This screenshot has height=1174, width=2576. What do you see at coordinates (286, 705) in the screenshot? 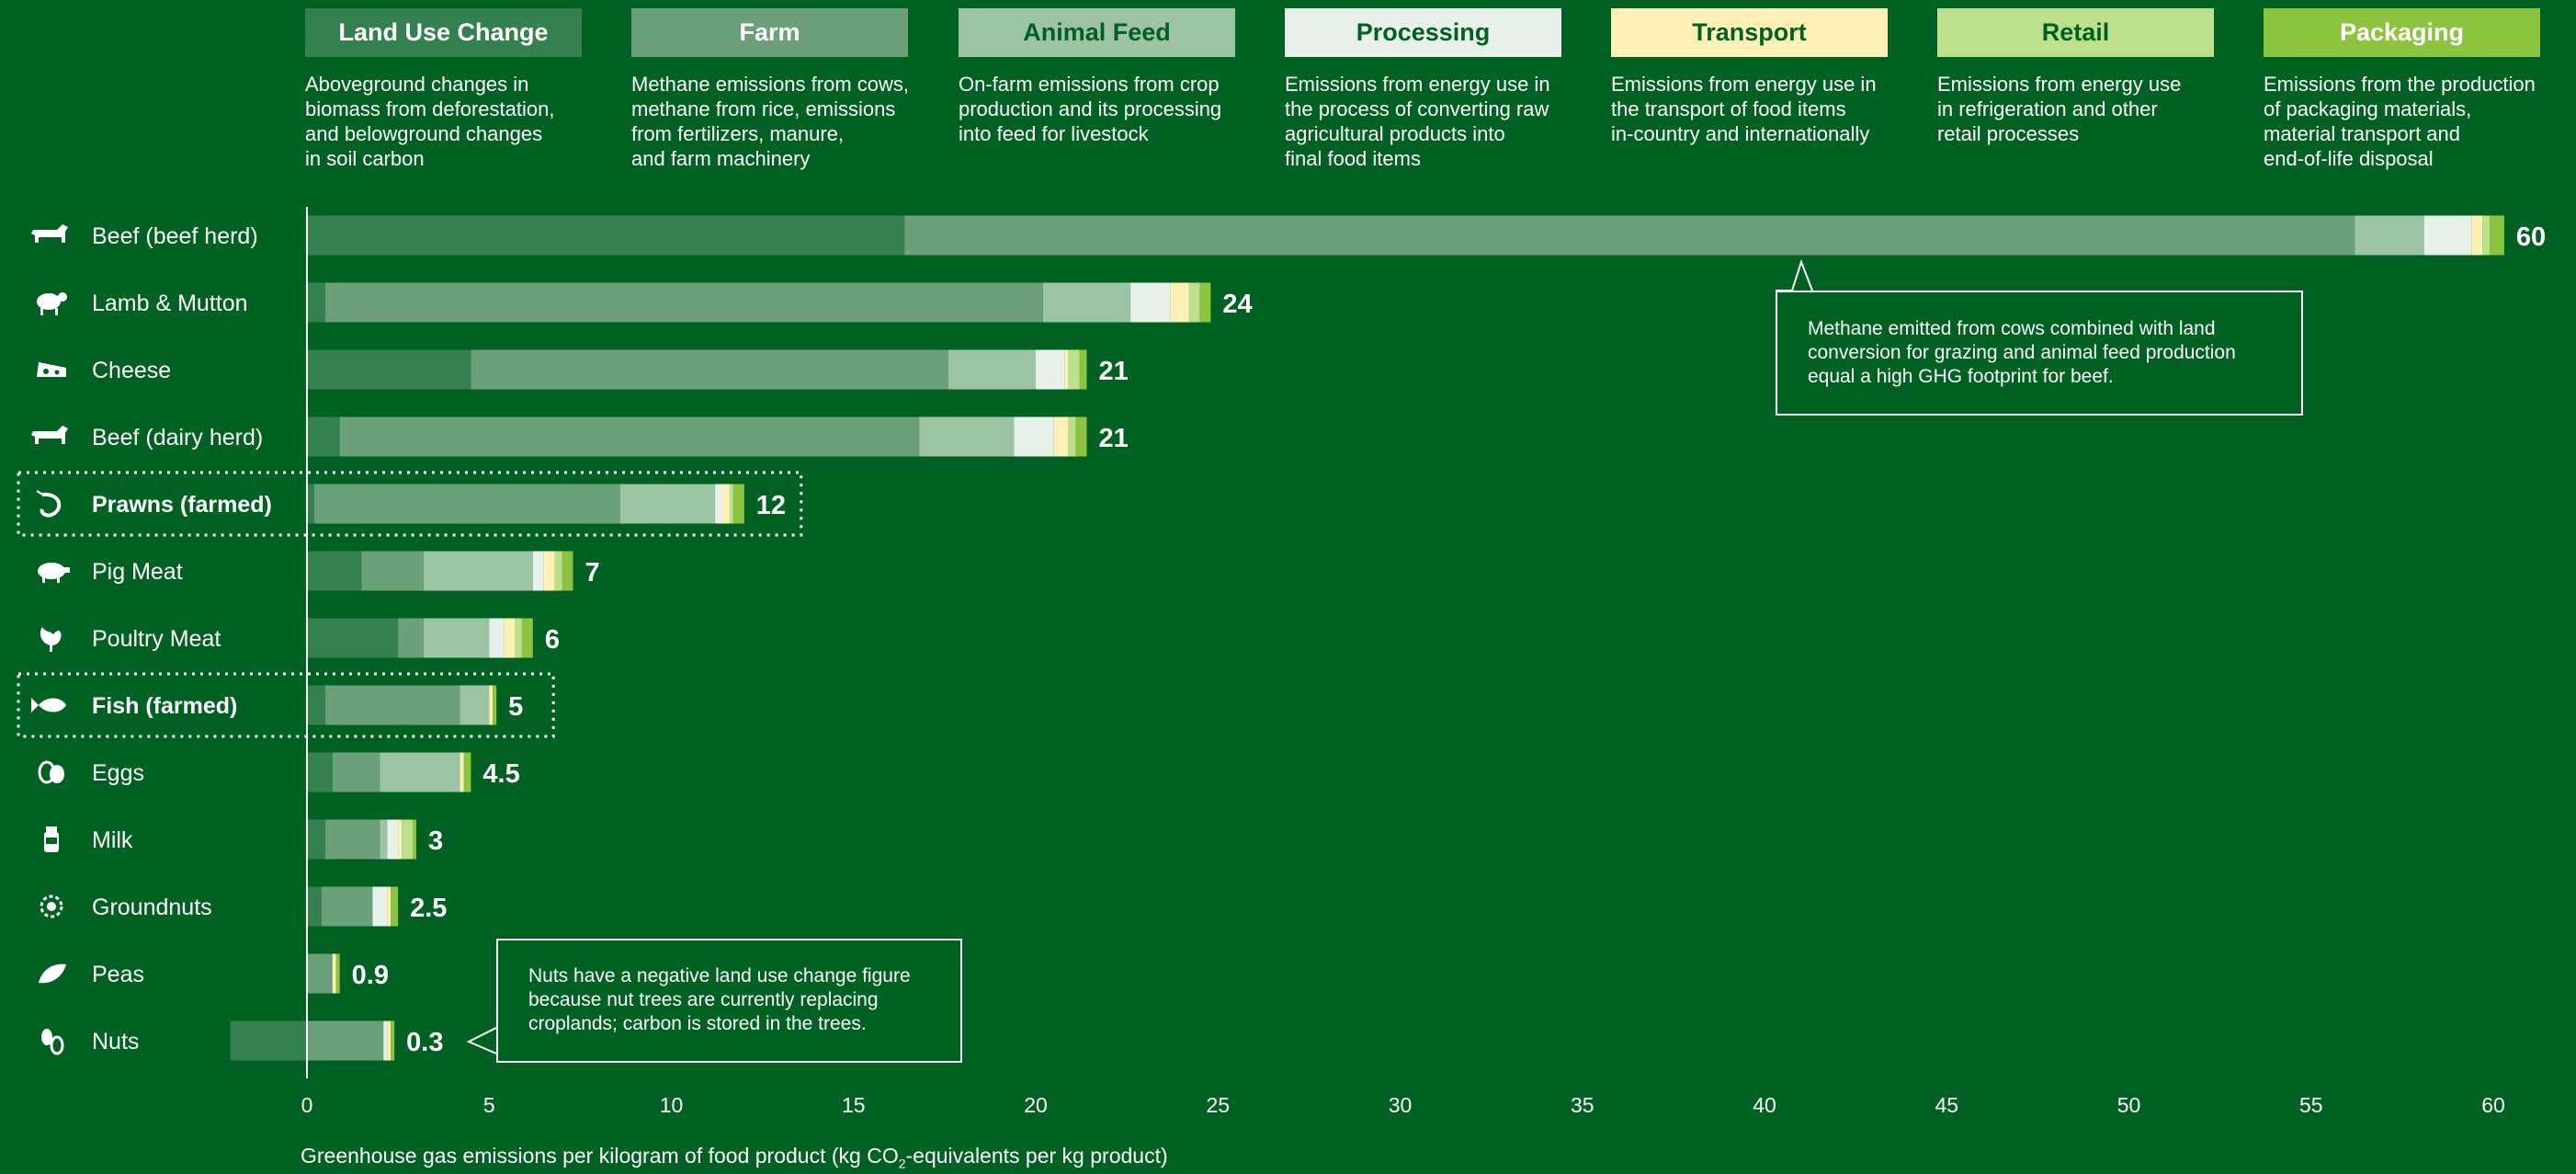
I see `row-fish-farmed: Fish (farmed) 5` at bounding box center [286, 705].